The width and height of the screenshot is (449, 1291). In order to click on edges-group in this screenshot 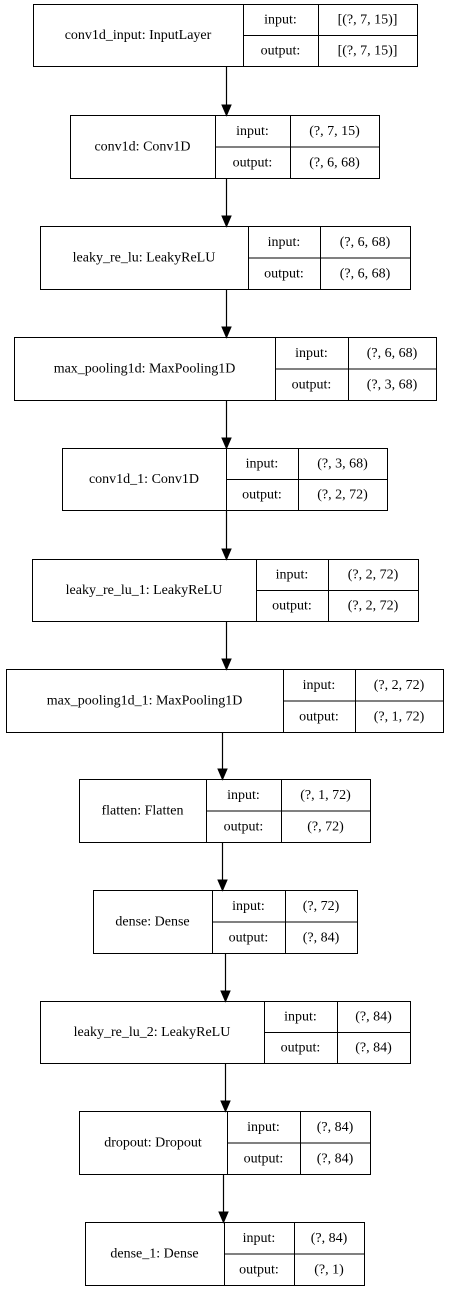, I will do `click(224, 645)`.